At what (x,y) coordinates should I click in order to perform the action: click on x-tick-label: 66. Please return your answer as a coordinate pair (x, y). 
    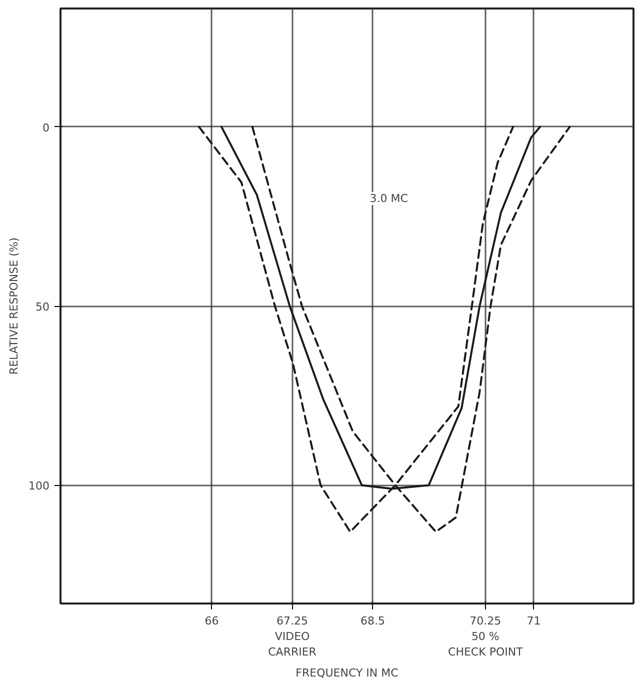
    Looking at the image, I should click on (211, 621).